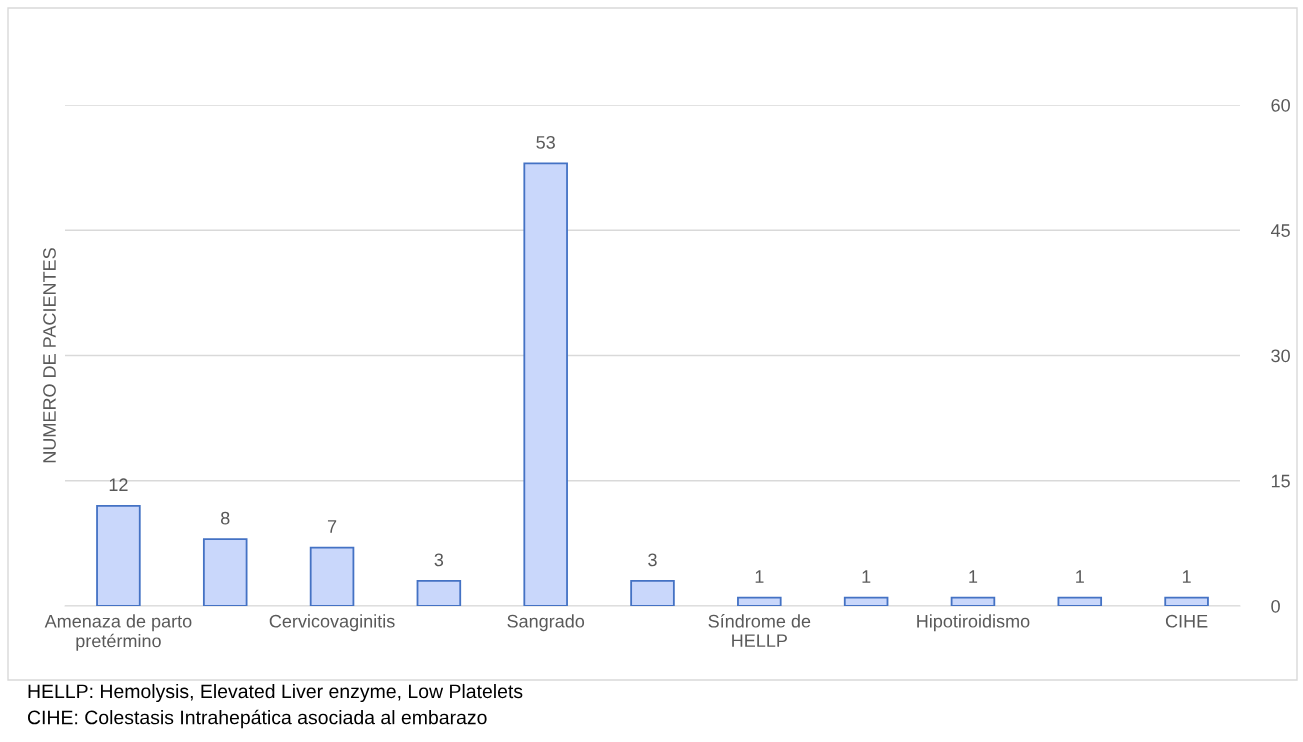 This screenshot has width=1303, height=742. What do you see at coordinates (1280, 481) in the screenshot?
I see `y-tick-label: 15` at bounding box center [1280, 481].